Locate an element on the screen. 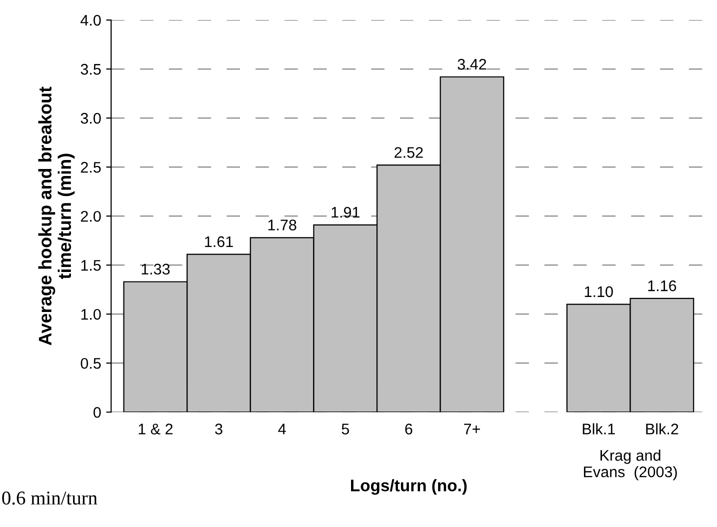 The image size is (717, 527). data-label: 3.42 is located at coordinates (472, 64).